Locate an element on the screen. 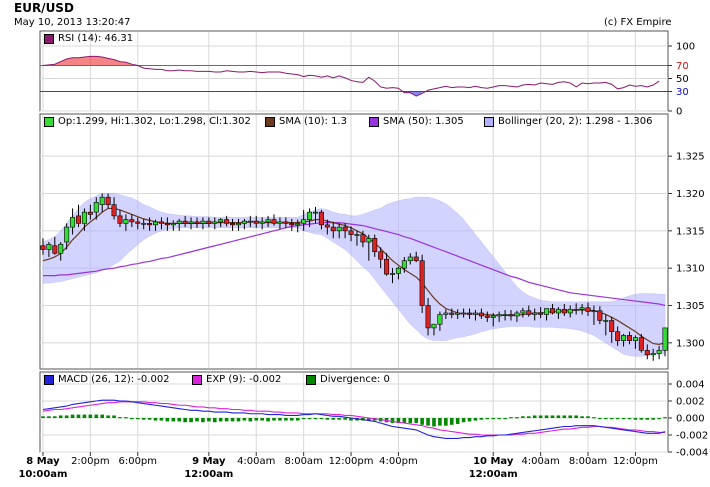 The height and width of the screenshot is (487, 710). sma50-swatch is located at coordinates (374, 121).